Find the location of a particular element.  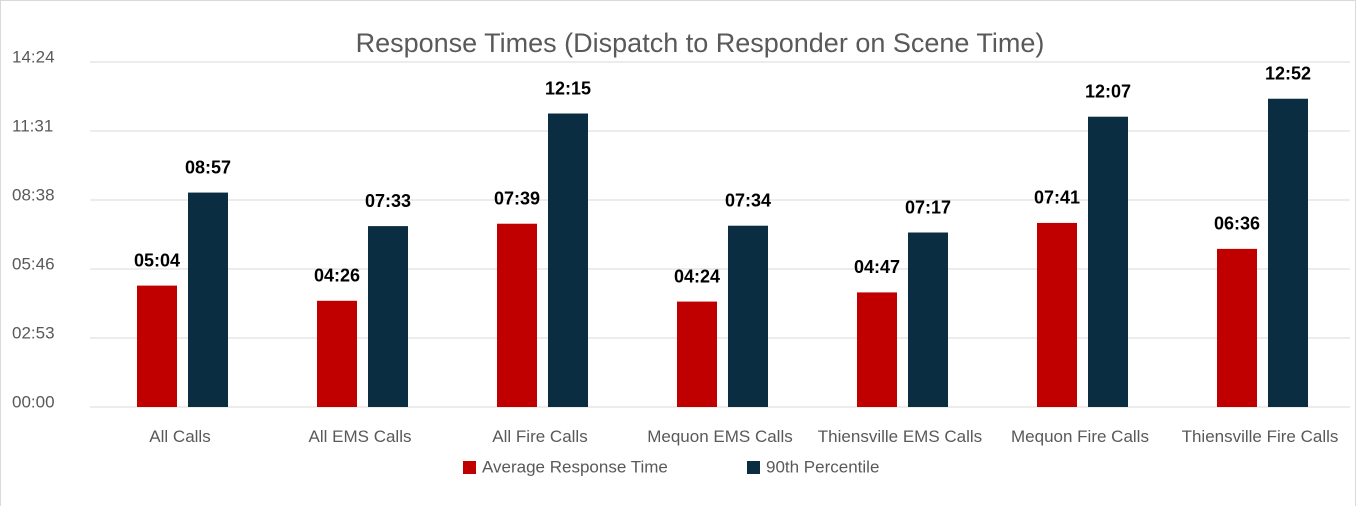

data-label: 07:33 is located at coordinates (388, 201).